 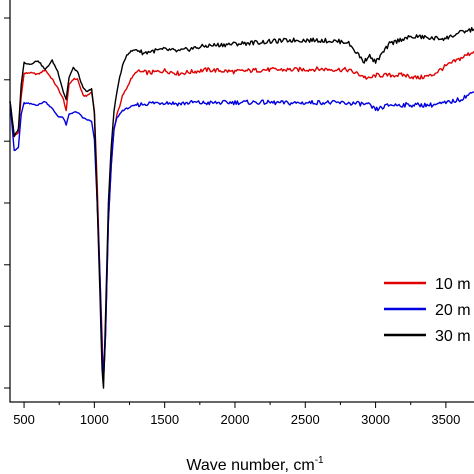 What do you see at coordinates (453, 310) in the screenshot?
I see `legend-label-2: 20 m` at bounding box center [453, 310].